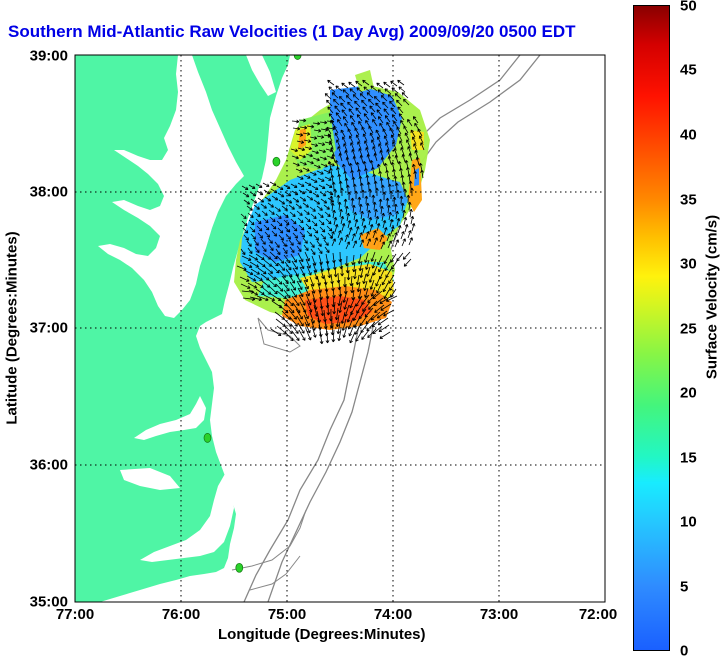  I want to click on x-tick-label: 75:00, so click(287, 614).